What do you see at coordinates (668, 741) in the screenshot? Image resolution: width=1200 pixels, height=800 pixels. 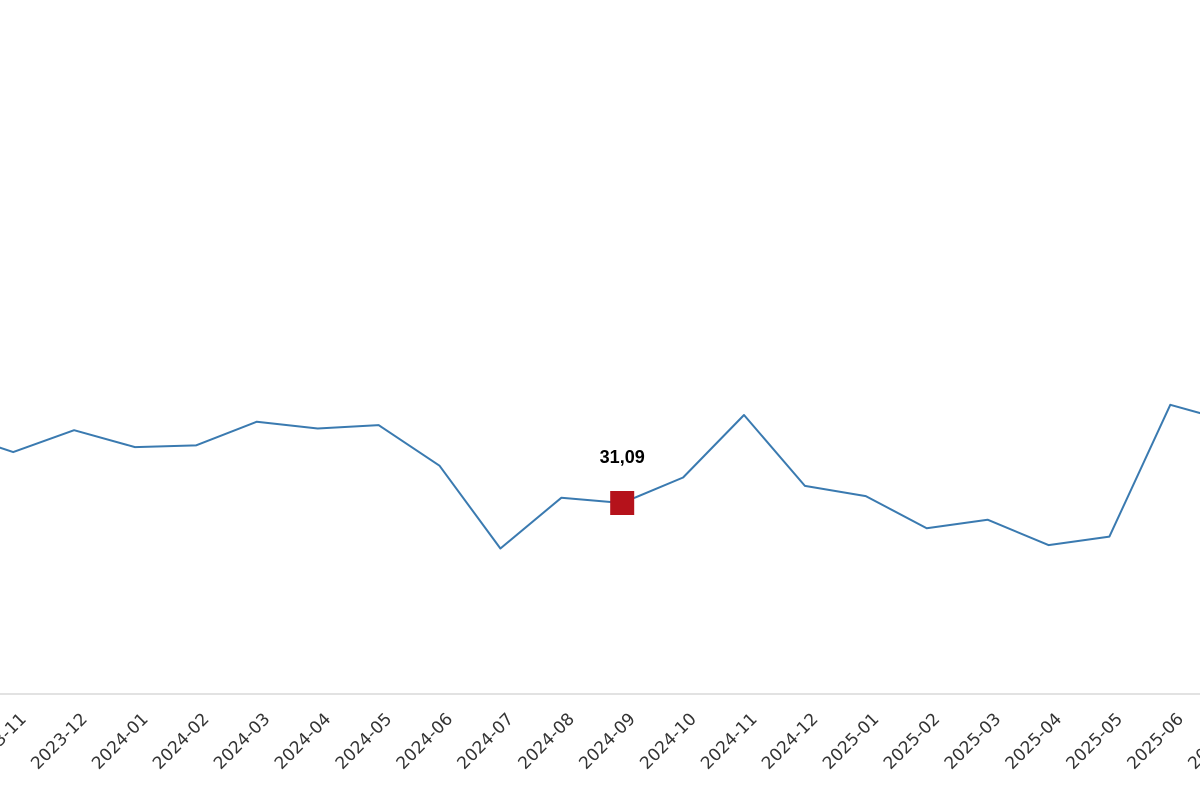 I see `x-tick-label: 2024-10` at bounding box center [668, 741].